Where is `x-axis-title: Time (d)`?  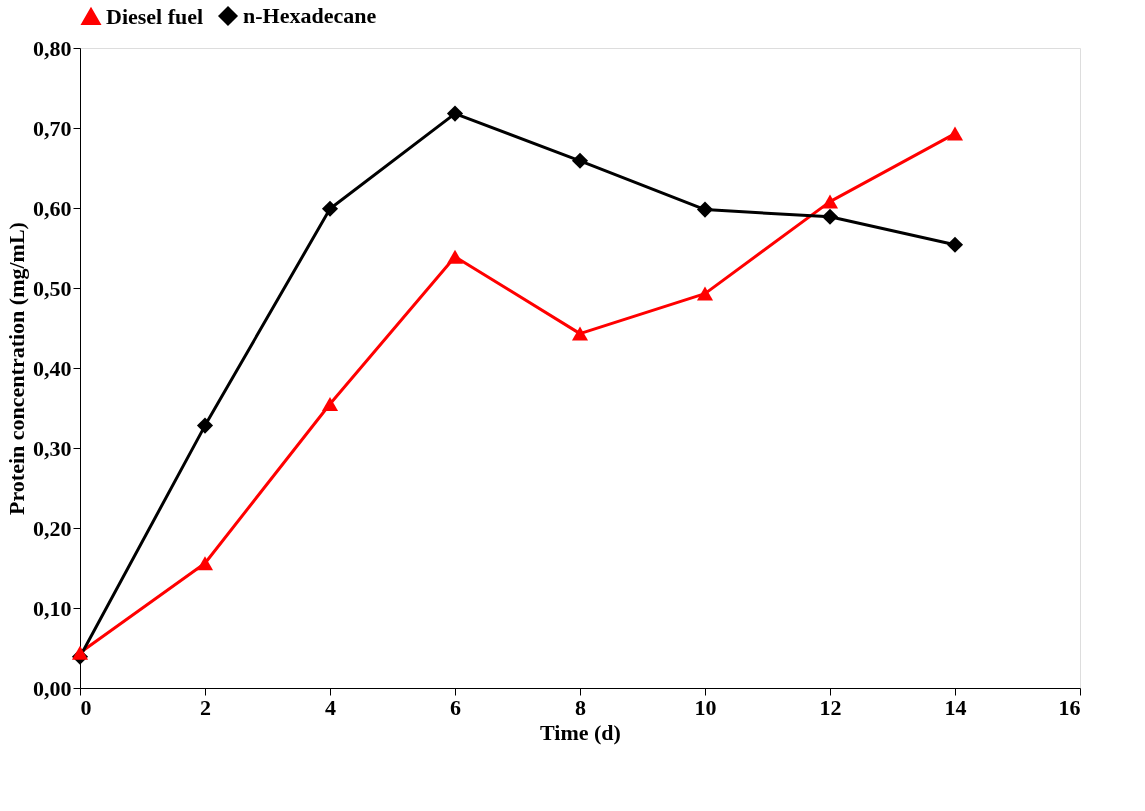
x-axis-title: Time (d) is located at coordinates (580, 732).